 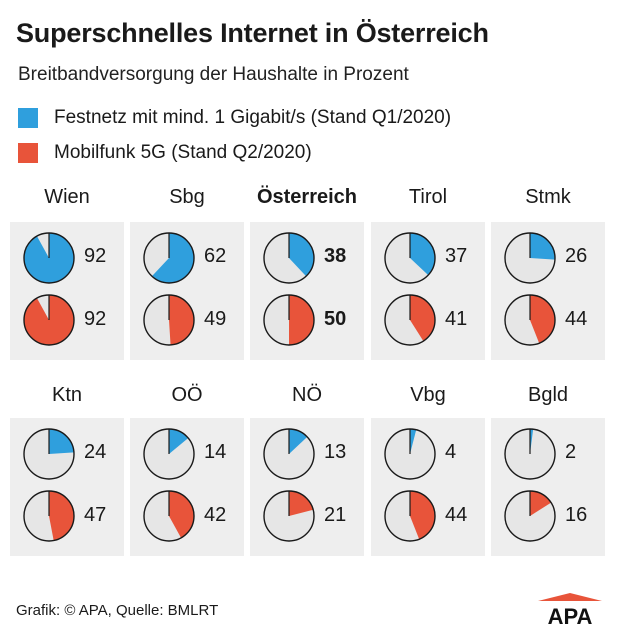 I want to click on region-label-ktn: Ktn, so click(x=67, y=395).